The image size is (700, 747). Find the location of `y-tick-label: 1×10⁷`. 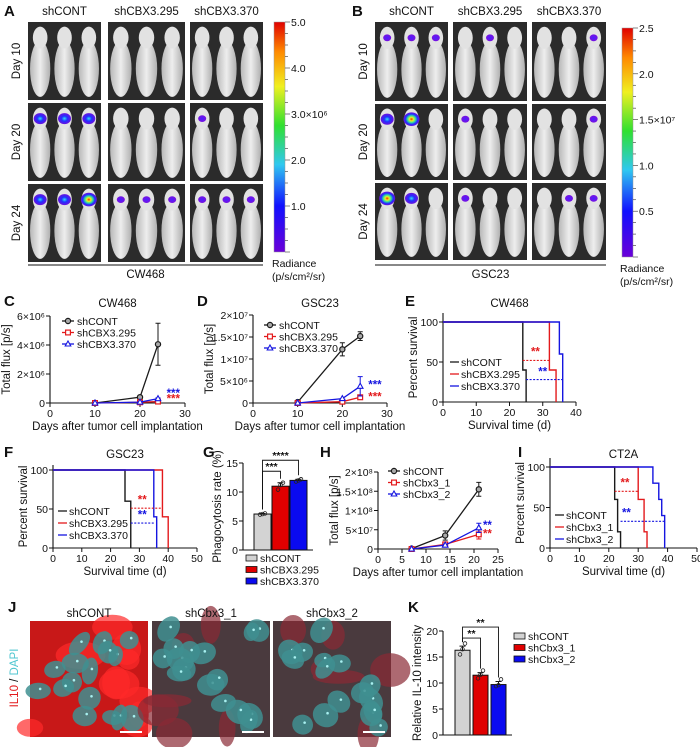

y-tick-label: 1×10⁷ is located at coordinates (235, 360).